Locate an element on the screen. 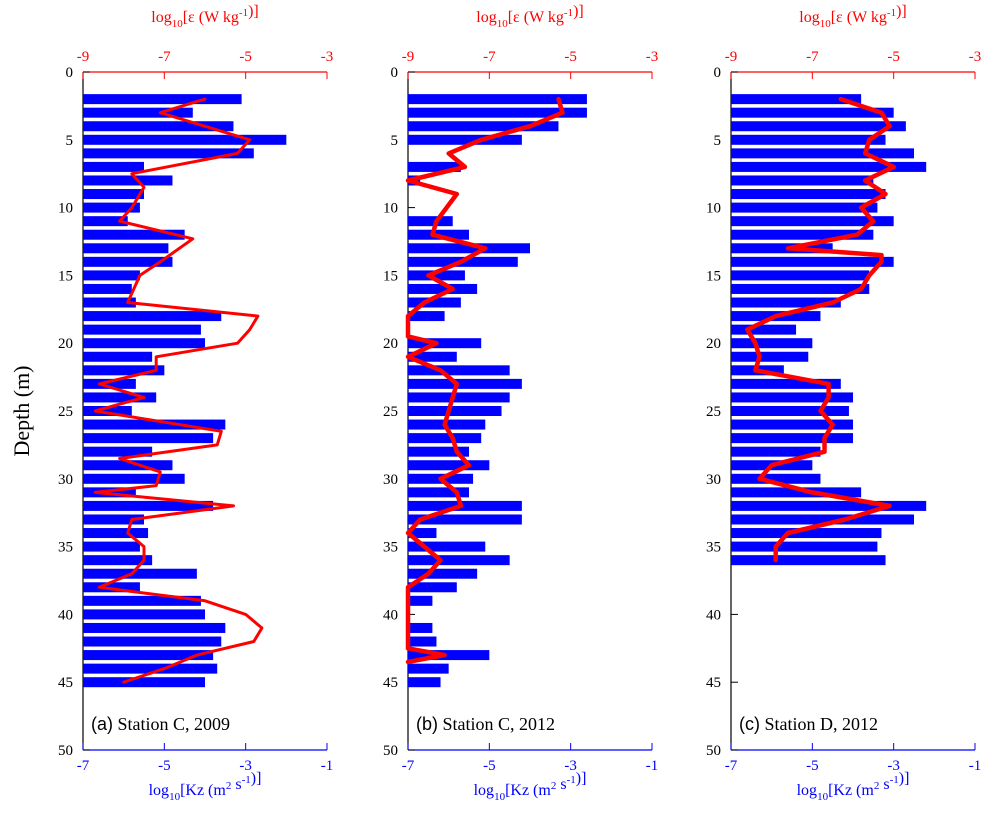 This screenshot has height=813, width=987. x-bottom-tick-label: -5 is located at coordinates (164, 766).